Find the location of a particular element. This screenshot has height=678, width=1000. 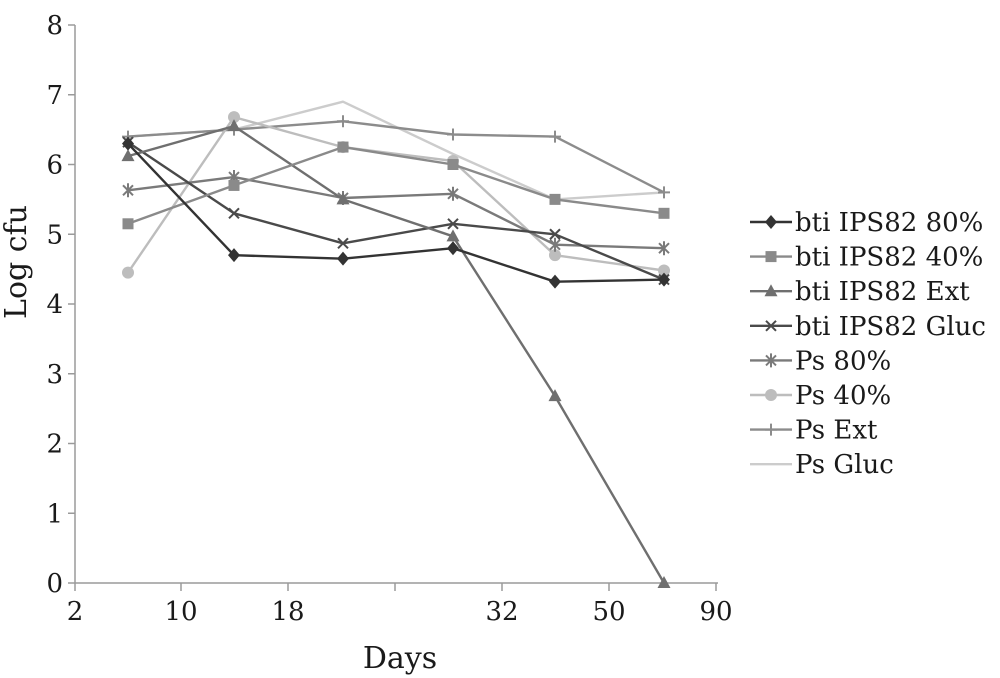

legend-label: Ps 40% is located at coordinates (843, 396).